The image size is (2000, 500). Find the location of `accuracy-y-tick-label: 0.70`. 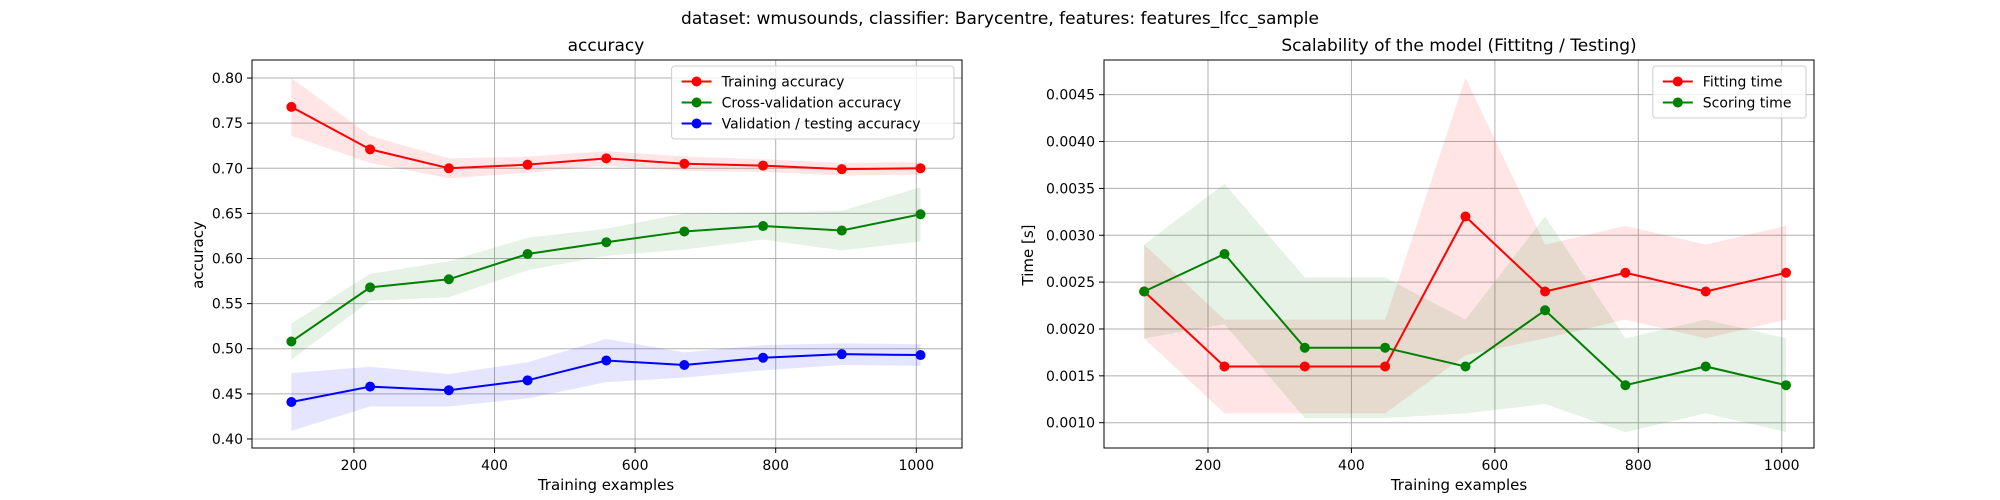

accuracy-y-tick-label: 0.70 is located at coordinates (227, 169).